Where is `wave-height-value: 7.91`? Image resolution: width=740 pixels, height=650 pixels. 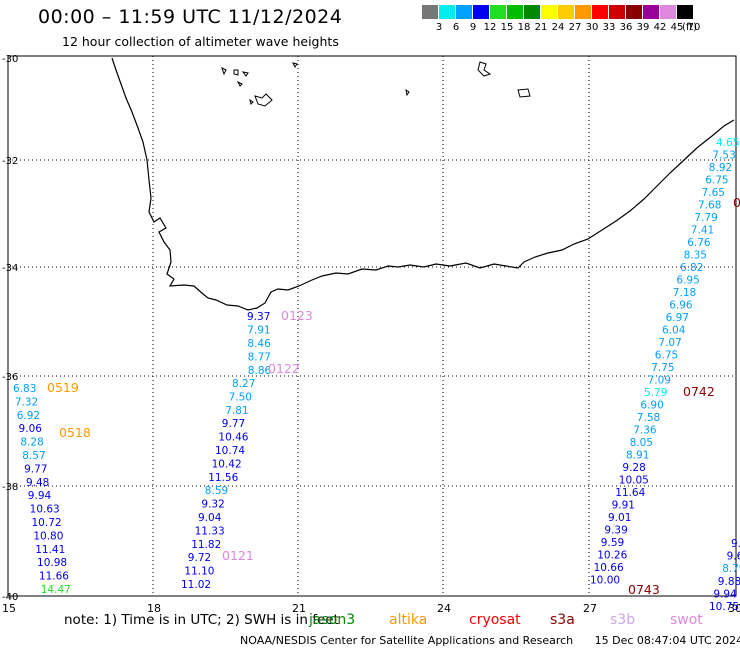 wave-height-value: 7.91 is located at coordinates (258, 331).